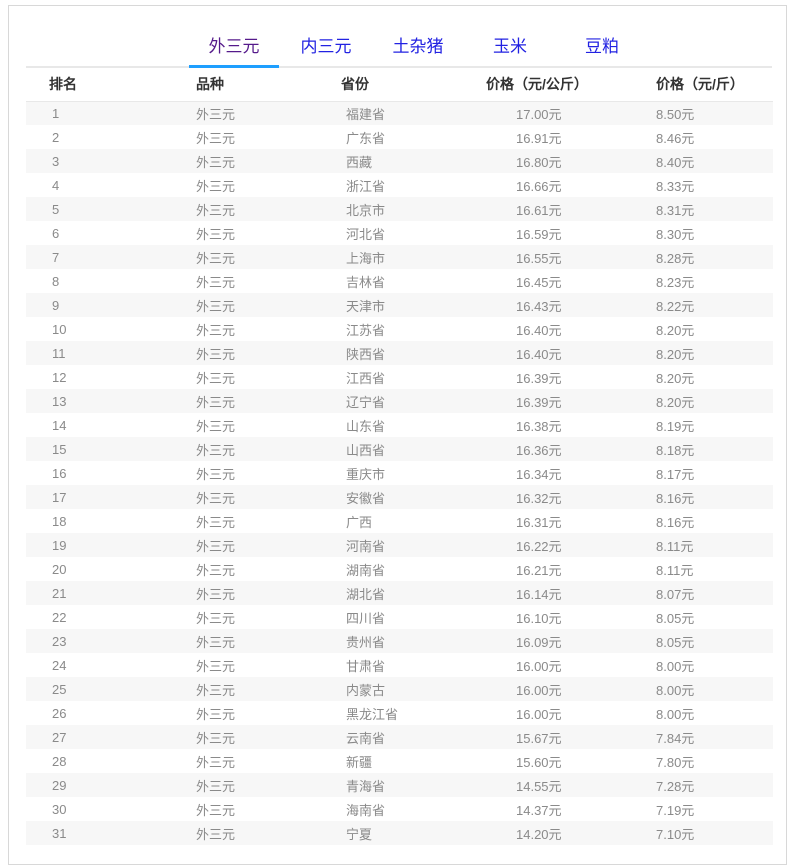  What do you see at coordinates (359, 522) in the screenshot?
I see `province-cell: 广西` at bounding box center [359, 522].